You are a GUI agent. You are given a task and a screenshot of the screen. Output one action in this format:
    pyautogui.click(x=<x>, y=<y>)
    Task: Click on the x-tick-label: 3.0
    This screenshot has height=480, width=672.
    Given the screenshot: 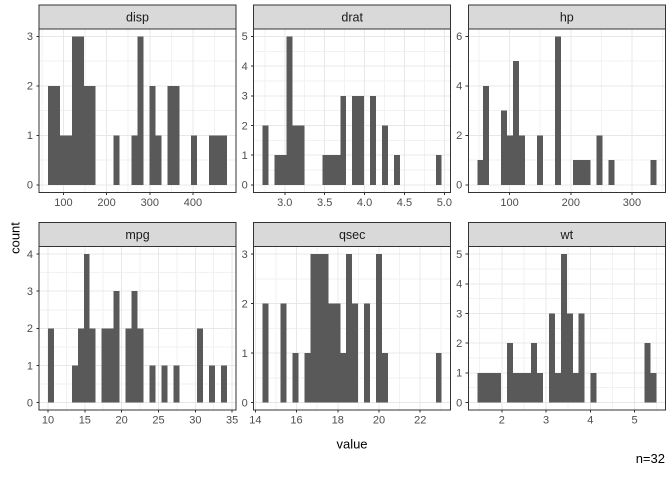 What is the action you would take?
    pyautogui.click(x=284, y=203)
    